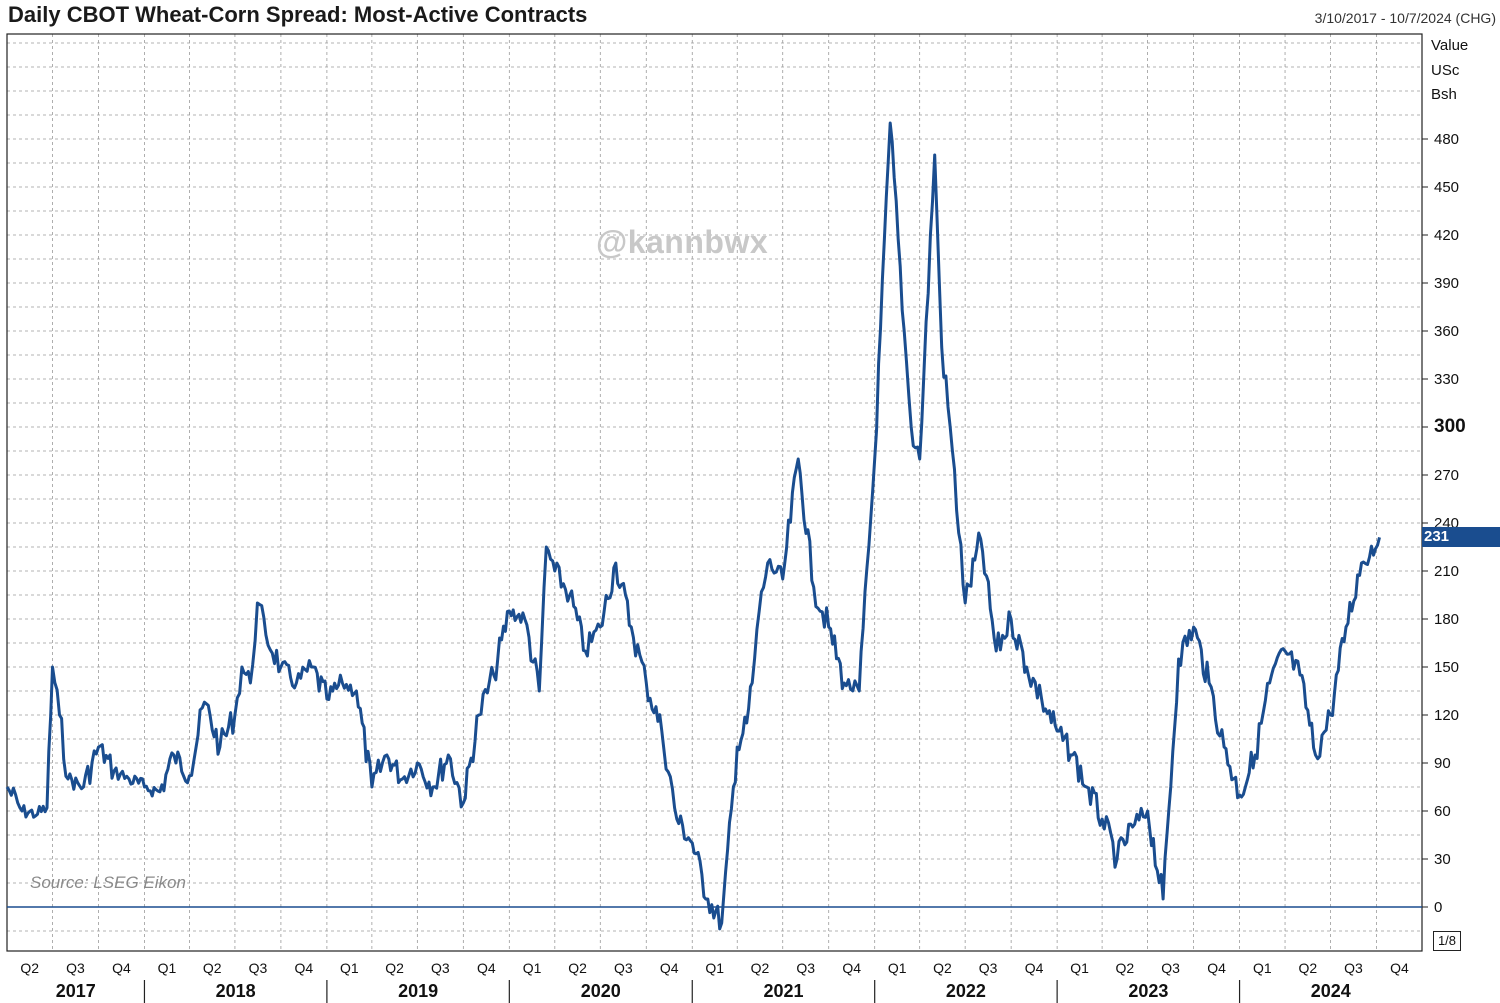 The width and height of the screenshot is (1500, 1003). What do you see at coordinates (1446, 571) in the screenshot?
I see `y-tick-label: 210` at bounding box center [1446, 571].